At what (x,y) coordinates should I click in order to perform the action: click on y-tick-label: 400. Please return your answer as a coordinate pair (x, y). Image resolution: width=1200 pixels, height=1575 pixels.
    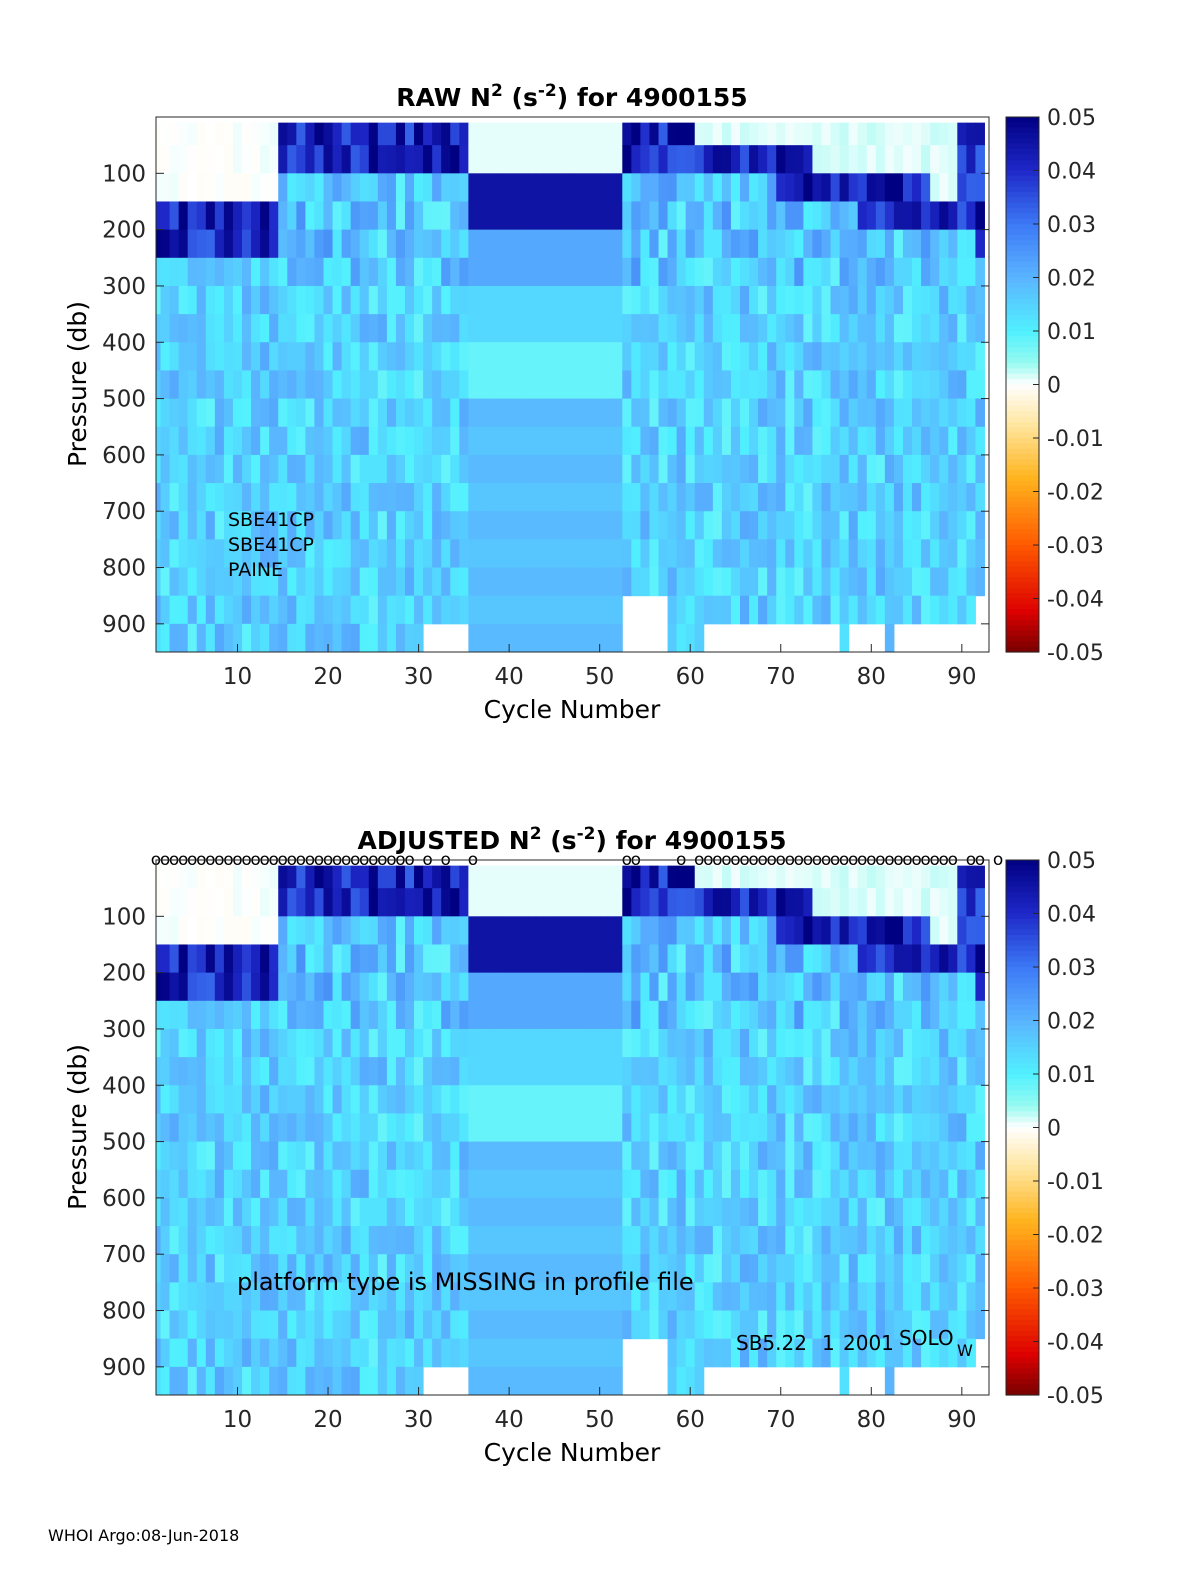
    Looking at the image, I should click on (124, 343).